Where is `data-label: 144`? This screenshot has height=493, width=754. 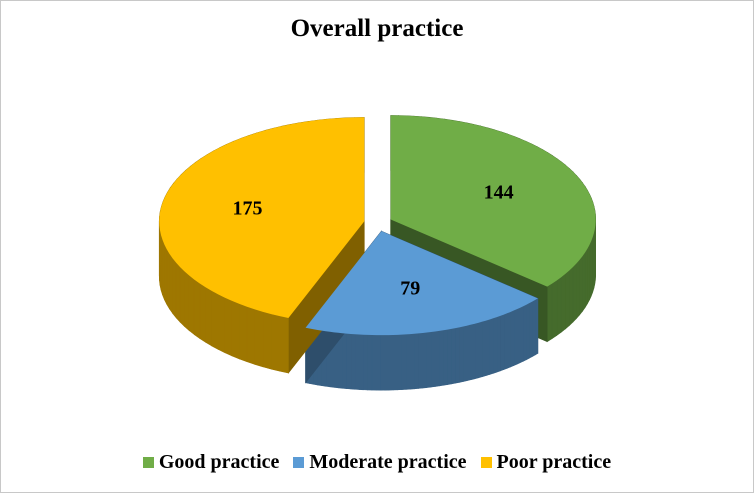 data-label: 144 is located at coordinates (499, 193).